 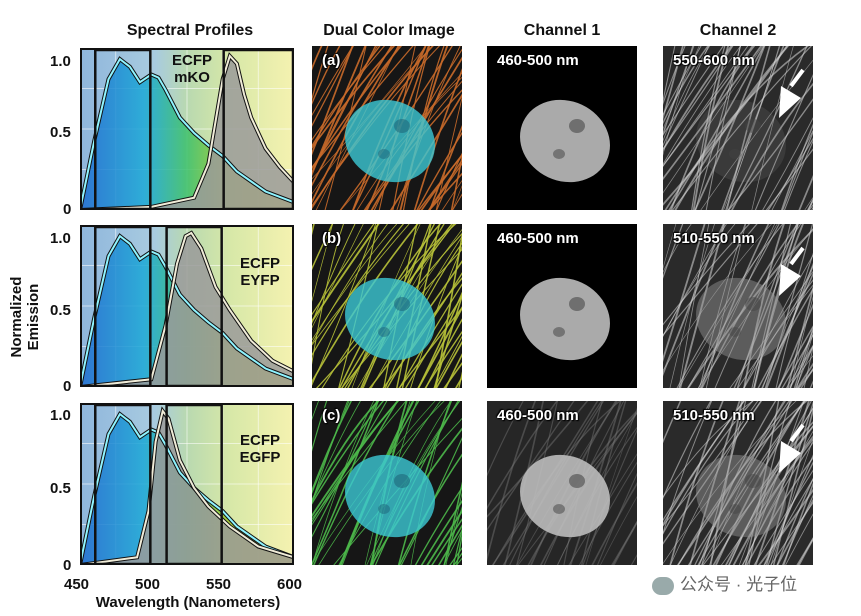 I want to click on dual-color-image-b: (b), so click(x=387, y=306).